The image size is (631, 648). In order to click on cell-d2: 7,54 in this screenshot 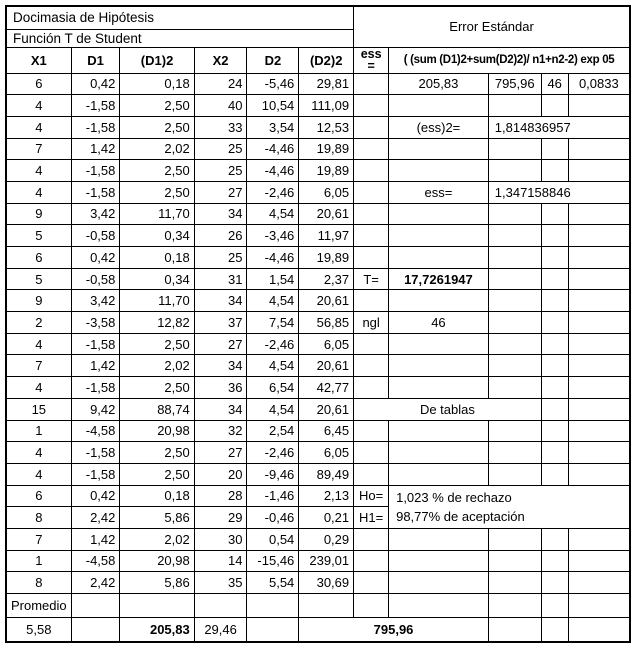, I will do `click(273, 322)`.